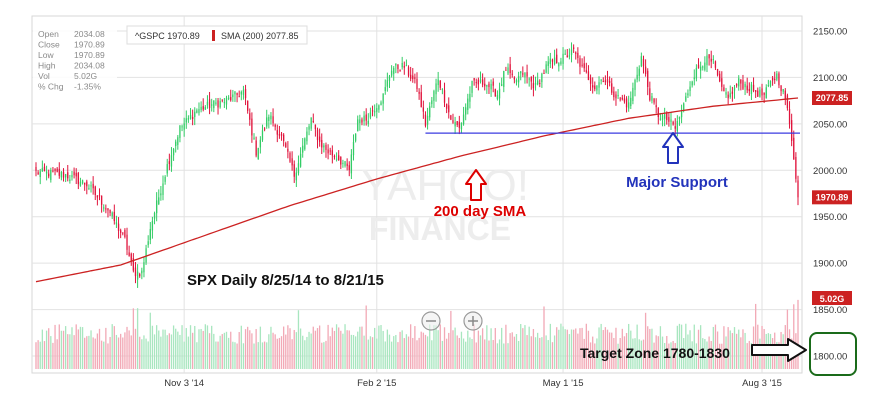  Describe the element at coordinates (431, 321) in the screenshot. I see `scroll-handle-left` at that location.